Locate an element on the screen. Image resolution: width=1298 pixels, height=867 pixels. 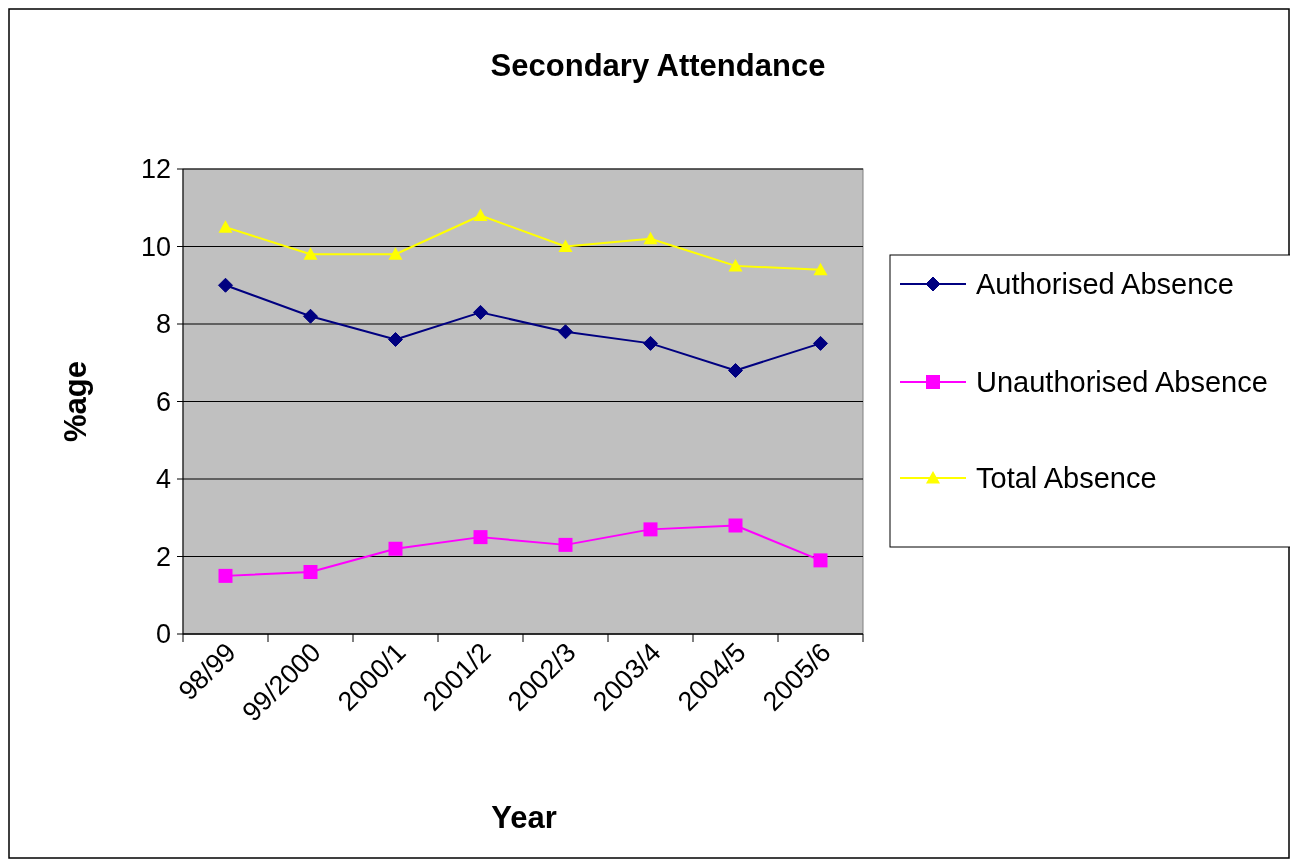
y-tick-label: 0 is located at coordinates (163, 634).